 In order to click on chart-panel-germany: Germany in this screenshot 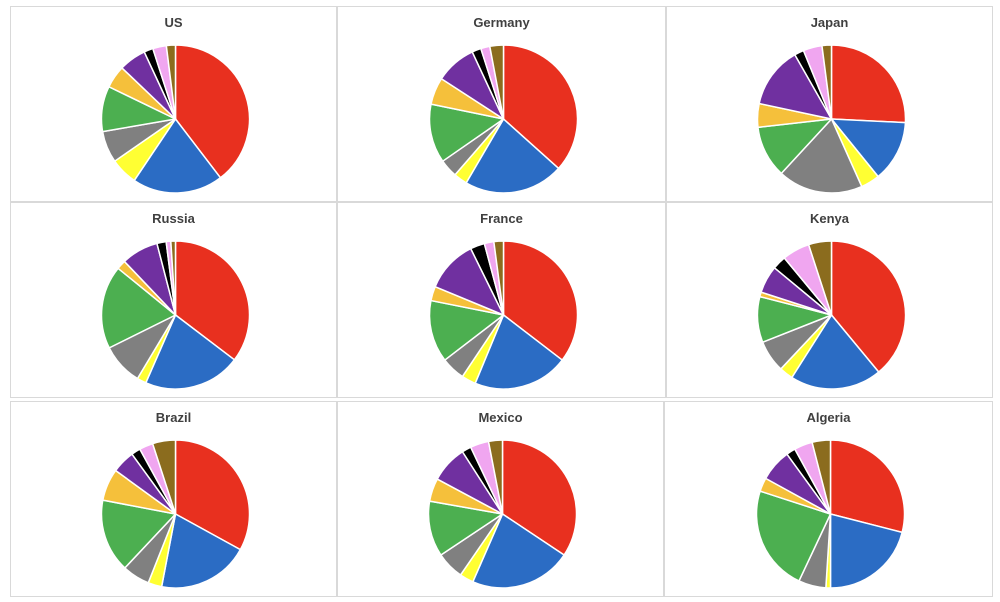, I will do `click(501, 104)`.